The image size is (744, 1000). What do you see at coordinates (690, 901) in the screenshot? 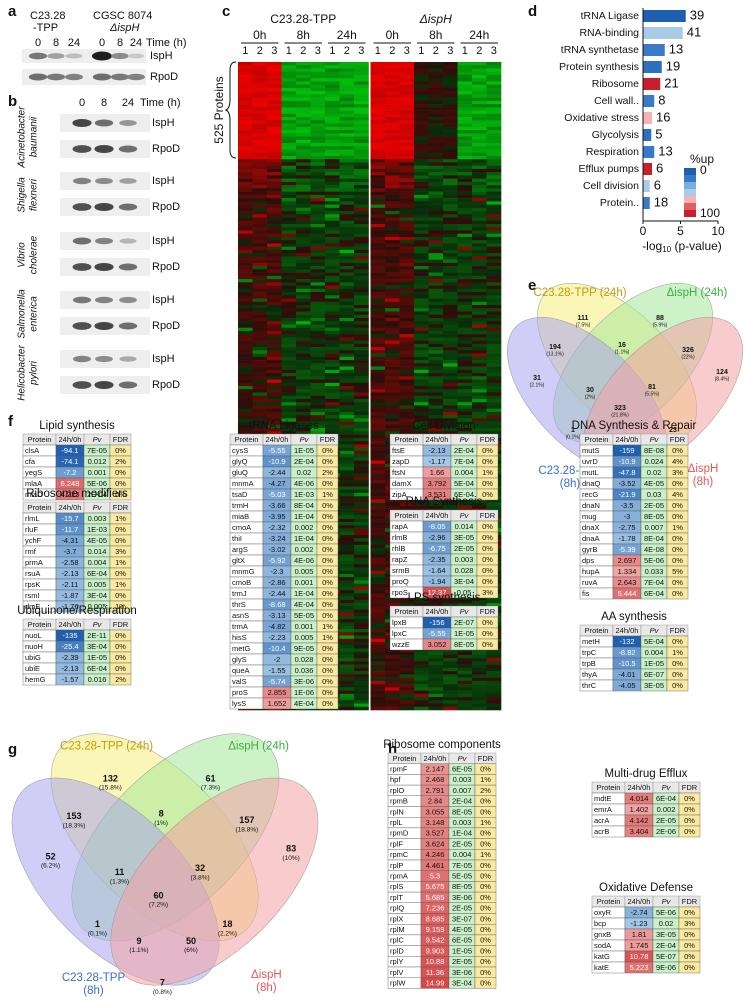
I see `header-label: FDR` at bounding box center [690, 901].